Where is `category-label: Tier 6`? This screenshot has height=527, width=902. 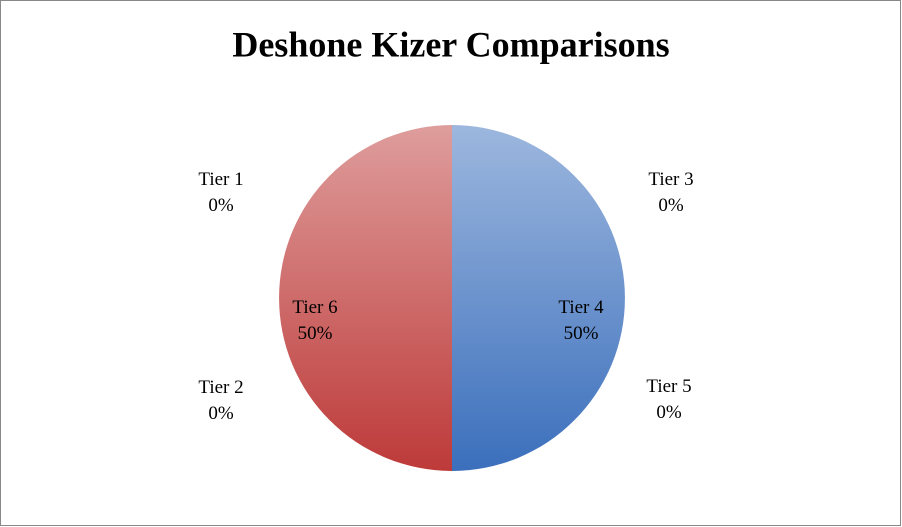
category-label: Tier 6 is located at coordinates (314, 307).